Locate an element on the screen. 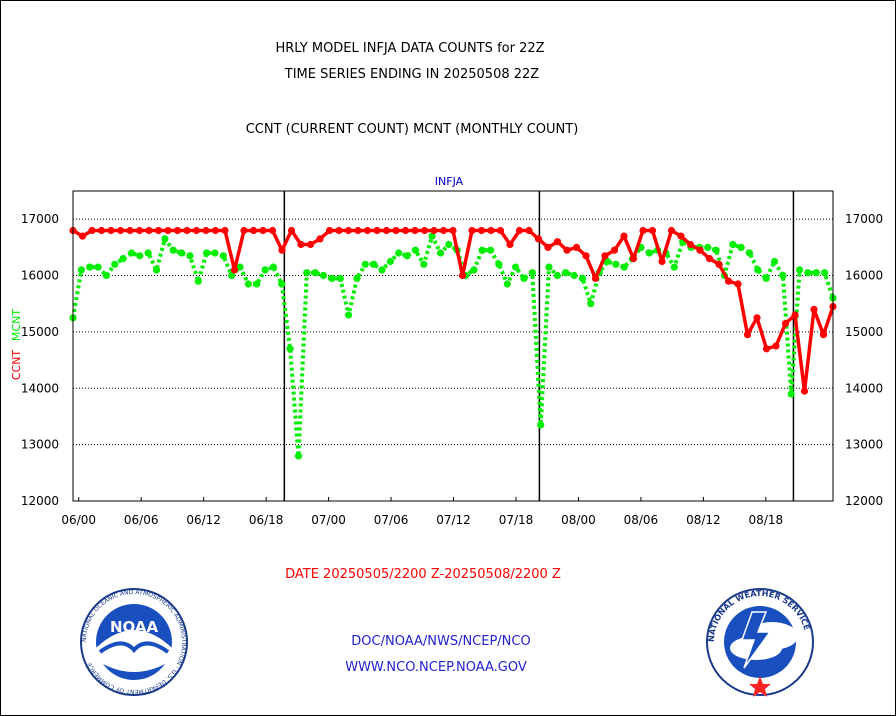 The image size is (896, 716). y-tick-label-left: 14000 is located at coordinates (40, 388).